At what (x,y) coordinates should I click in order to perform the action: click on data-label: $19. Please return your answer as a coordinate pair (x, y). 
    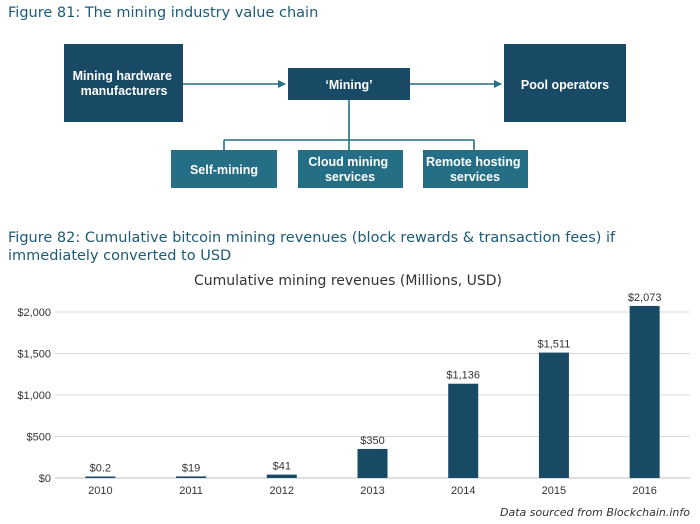
    Looking at the image, I should click on (191, 468).